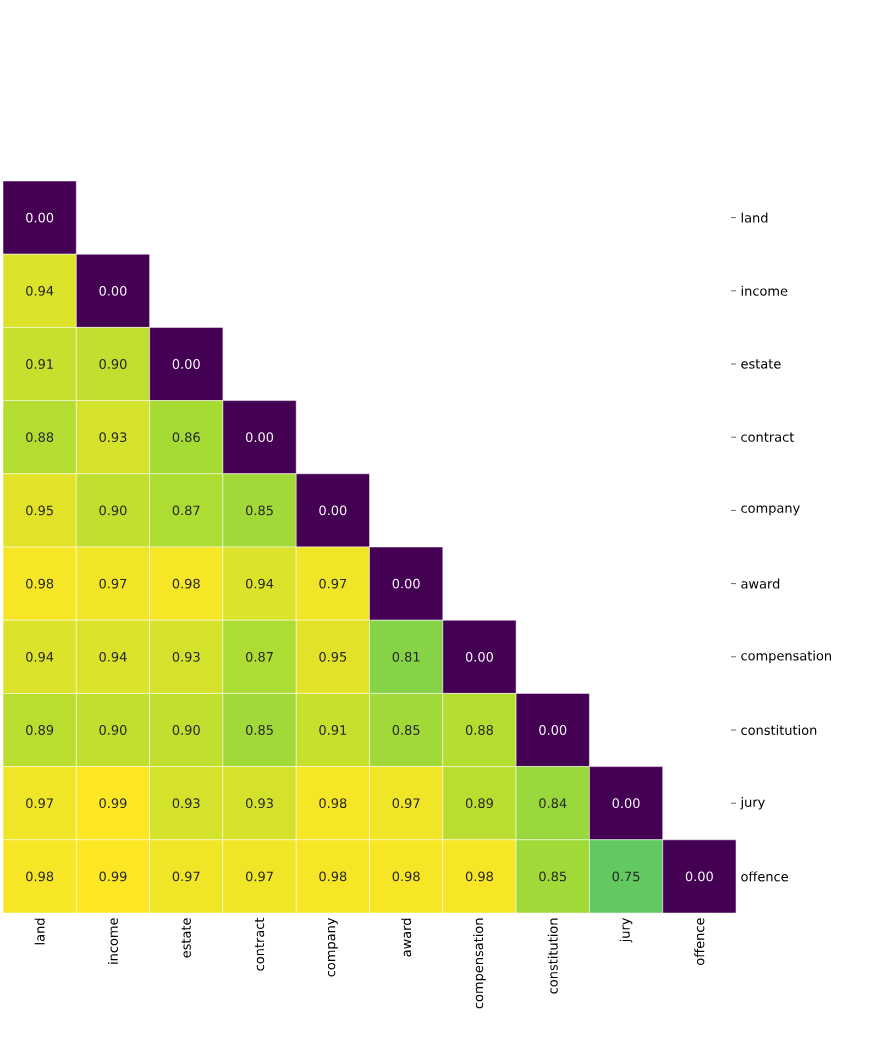 This screenshot has width=881, height=1051. Describe the element at coordinates (186, 938) in the screenshot. I see `x-tick-label: estate` at that location.